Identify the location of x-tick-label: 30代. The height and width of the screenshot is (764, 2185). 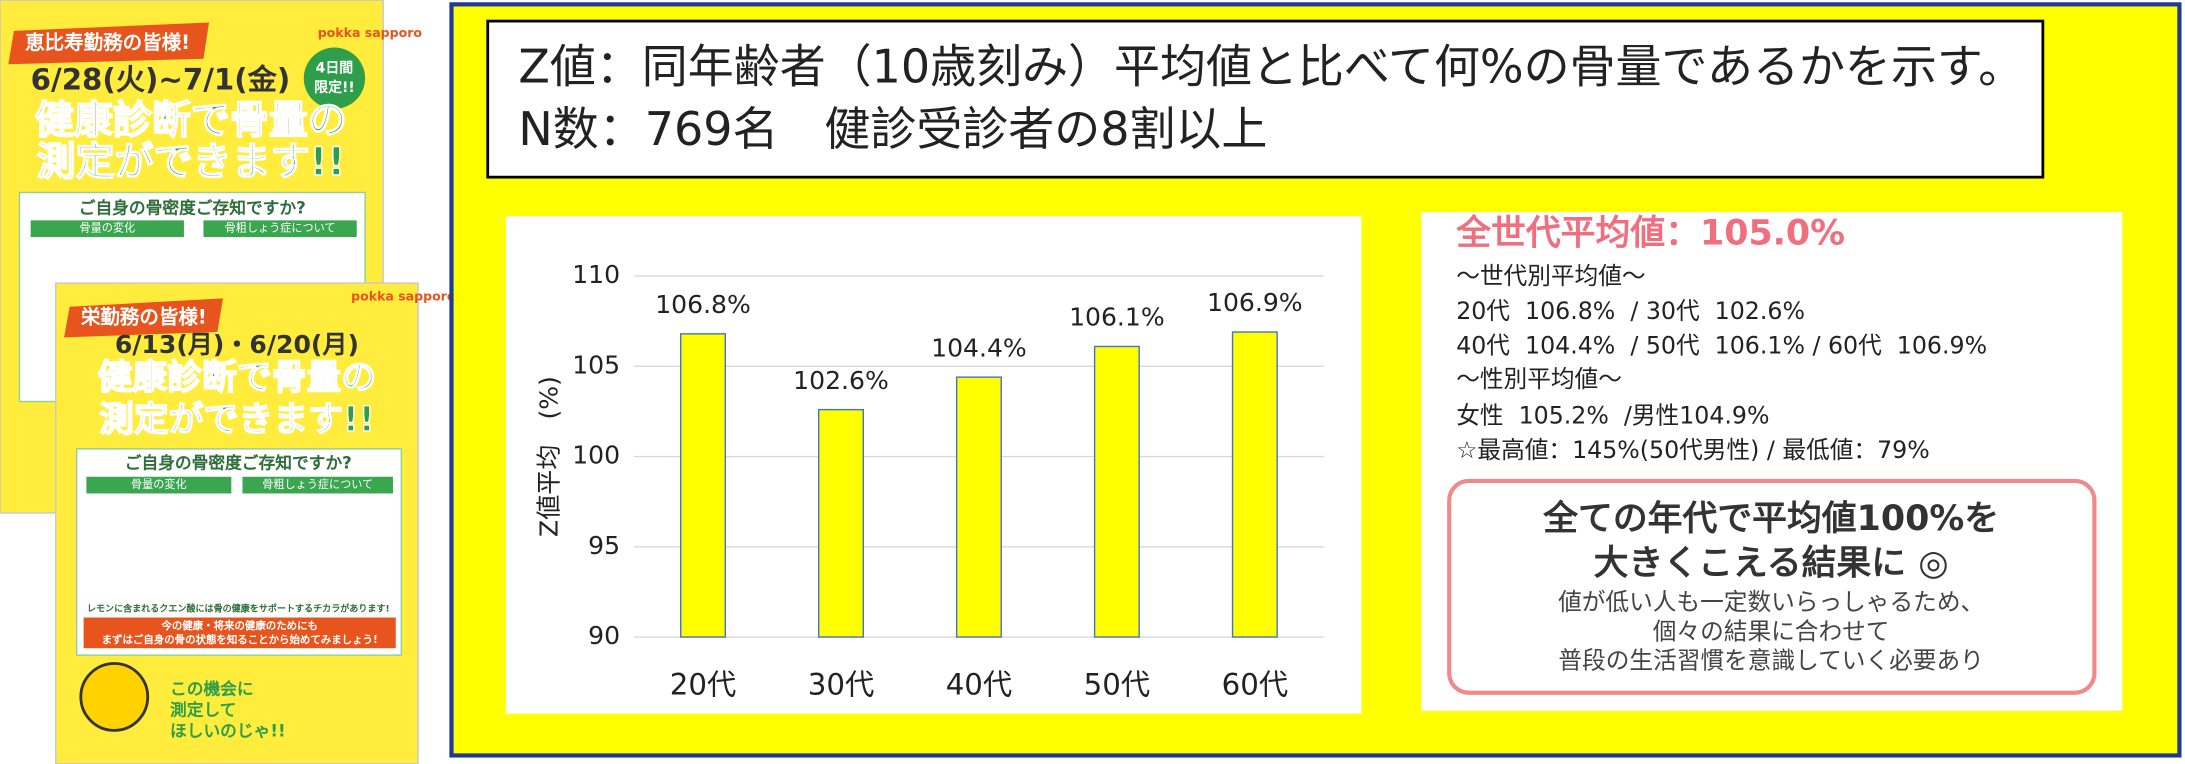
(841, 684).